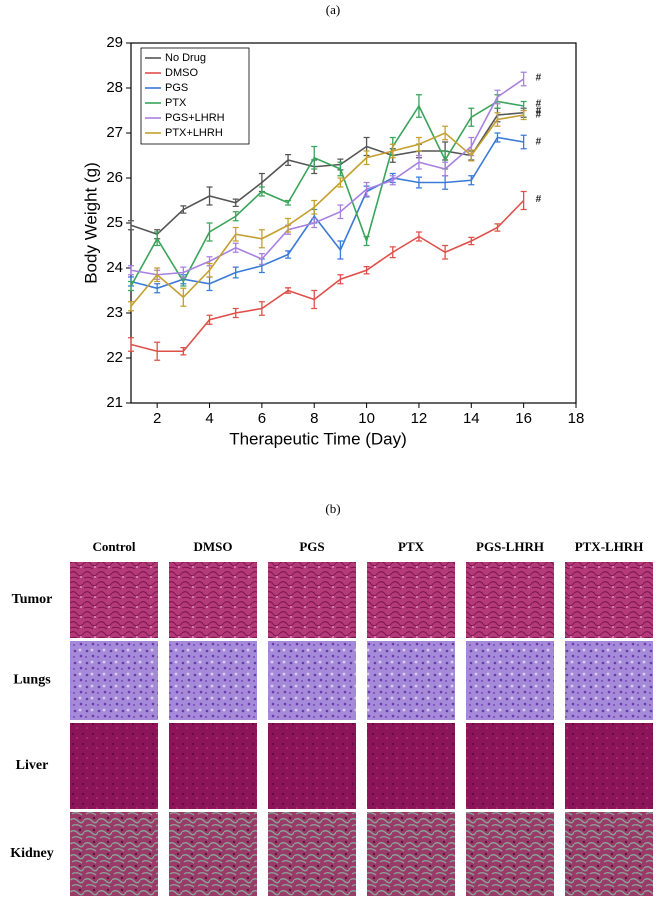 This screenshot has height=898, width=666. I want to click on column-header: PTX-LHRH, so click(609, 546).